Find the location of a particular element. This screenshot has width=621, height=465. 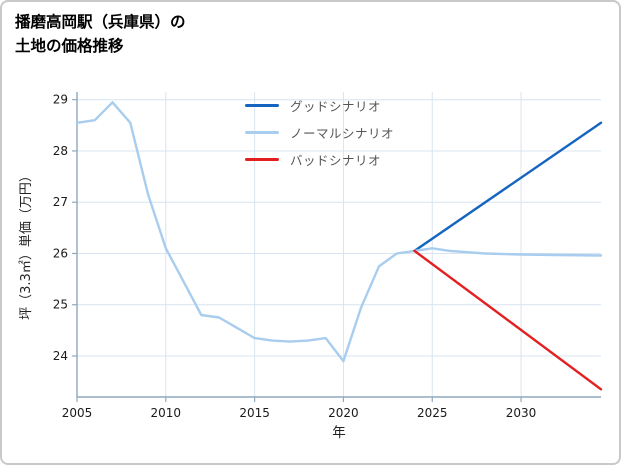

y-tick-label: 29 is located at coordinates (60, 100).